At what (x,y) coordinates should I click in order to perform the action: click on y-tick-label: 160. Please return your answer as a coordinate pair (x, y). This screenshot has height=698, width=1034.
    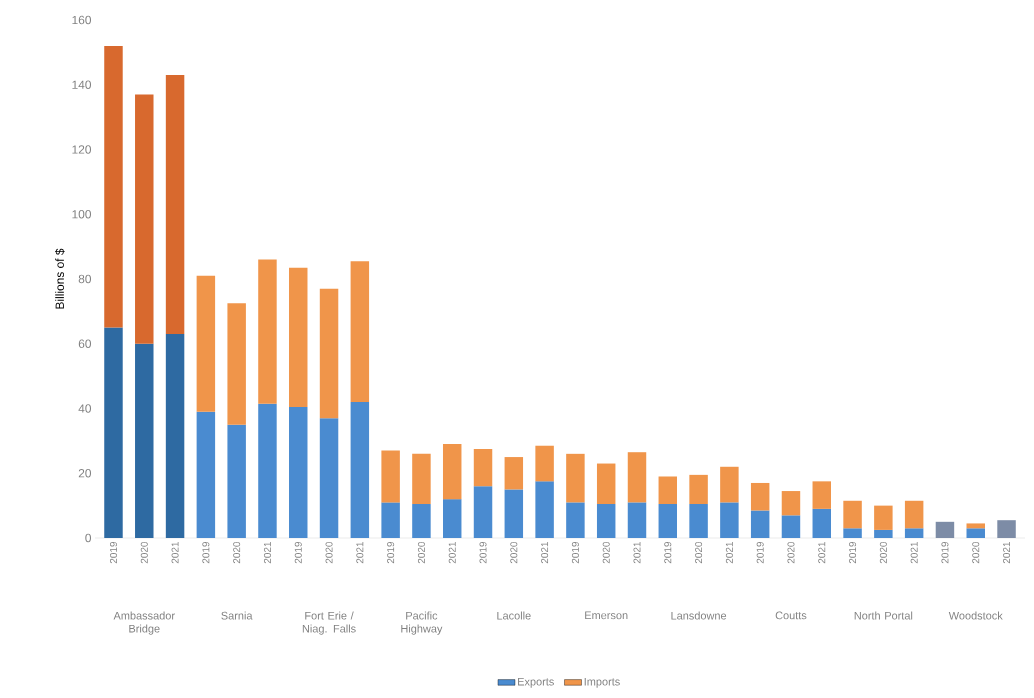
    Looking at the image, I should click on (82, 20).